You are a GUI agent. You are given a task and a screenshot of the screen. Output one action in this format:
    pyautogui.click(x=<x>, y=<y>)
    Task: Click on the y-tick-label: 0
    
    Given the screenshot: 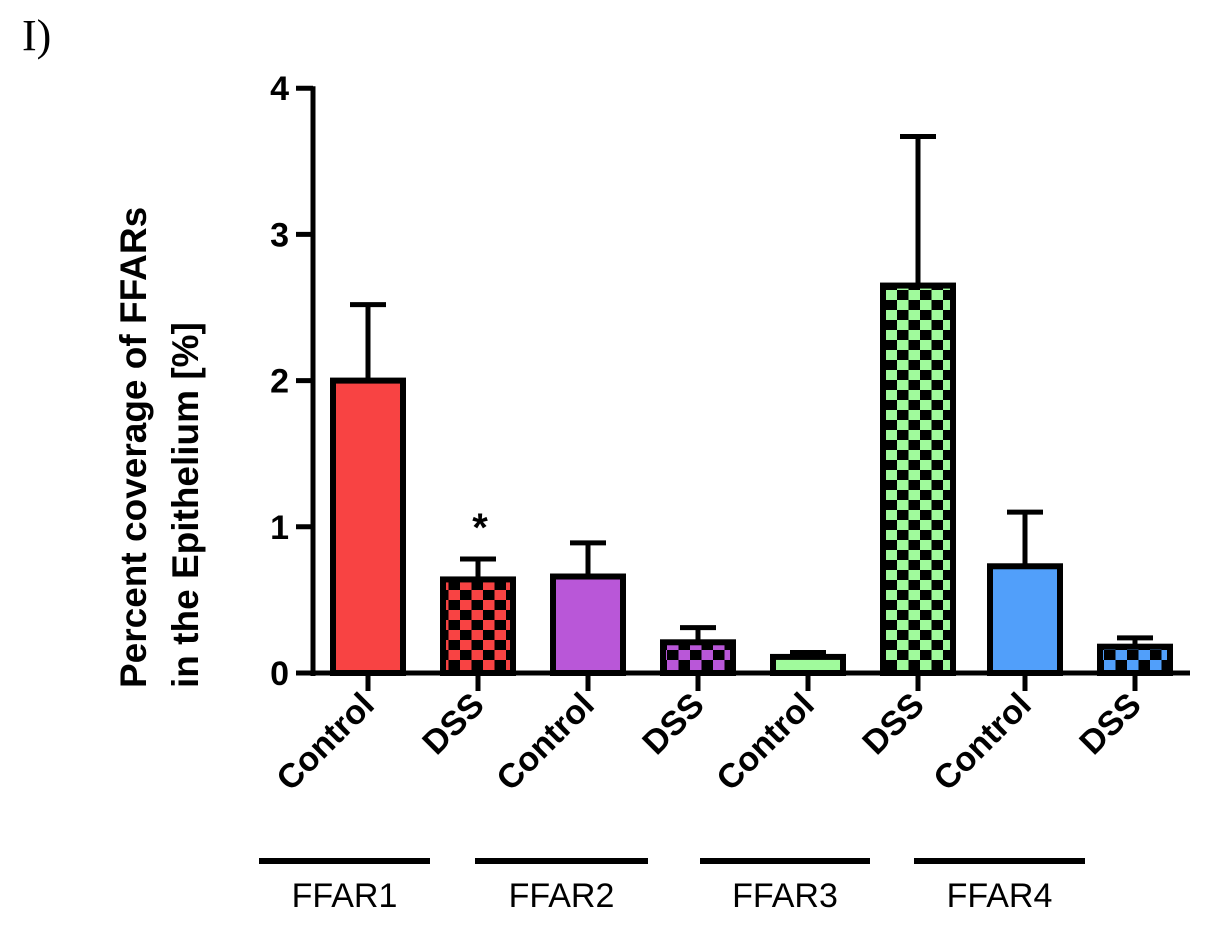 What is the action you would take?
    pyautogui.click(x=279, y=674)
    